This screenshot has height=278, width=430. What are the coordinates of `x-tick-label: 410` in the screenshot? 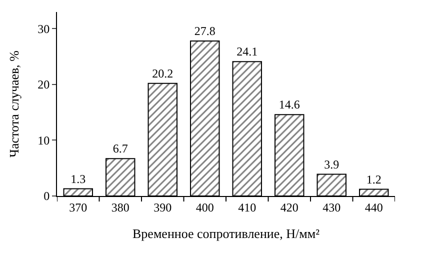 It's located at (247, 207).